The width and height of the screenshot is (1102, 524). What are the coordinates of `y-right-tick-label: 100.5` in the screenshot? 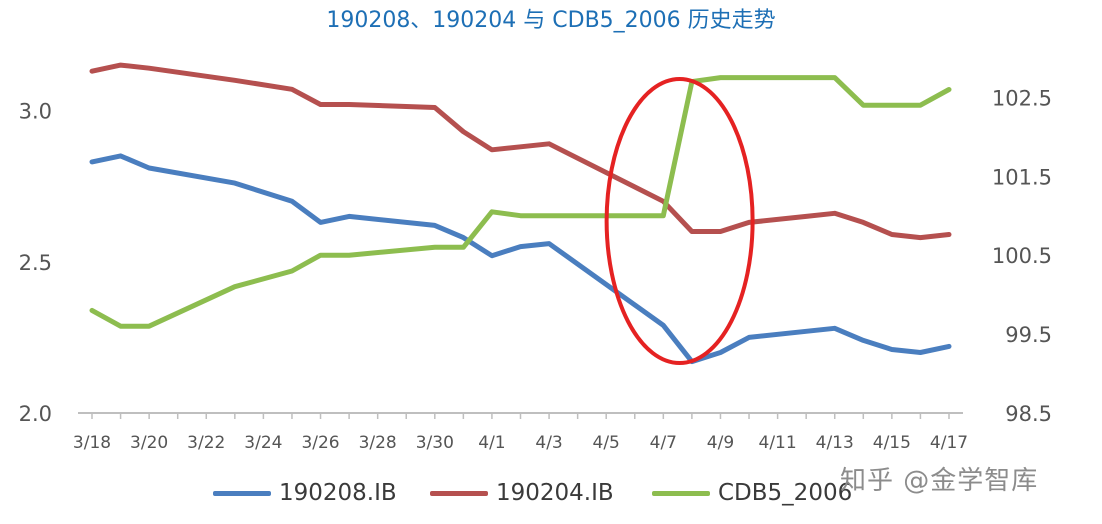 It's located at (1022, 256).